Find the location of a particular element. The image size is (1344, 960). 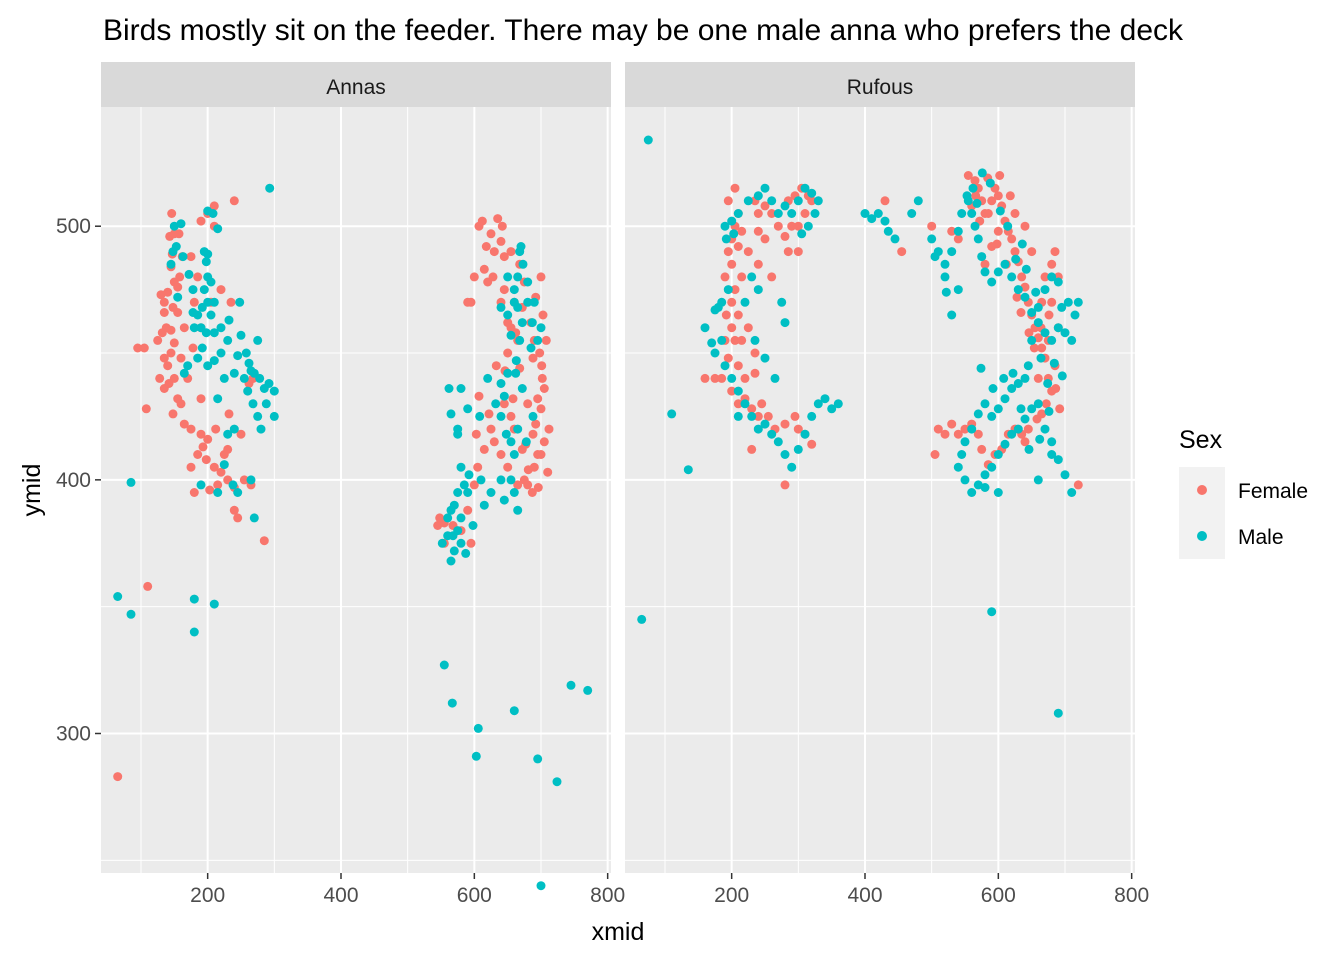

x-tick-label: 800 is located at coordinates (607, 895).